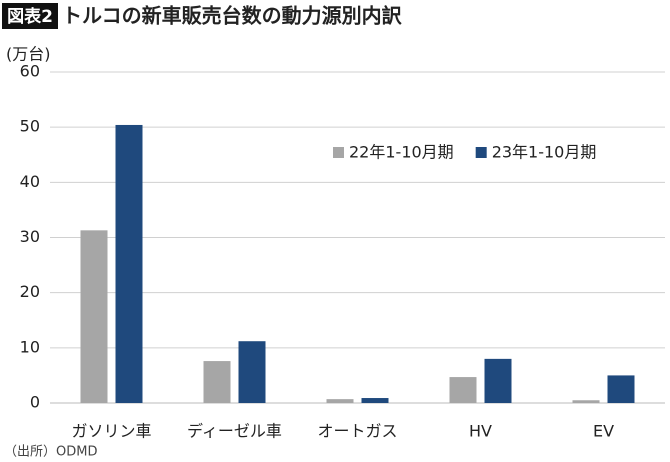 This screenshot has width=670, height=462. What do you see at coordinates (401, 152) in the screenshot?
I see `legend-label: 22年1-10月期` at bounding box center [401, 152].